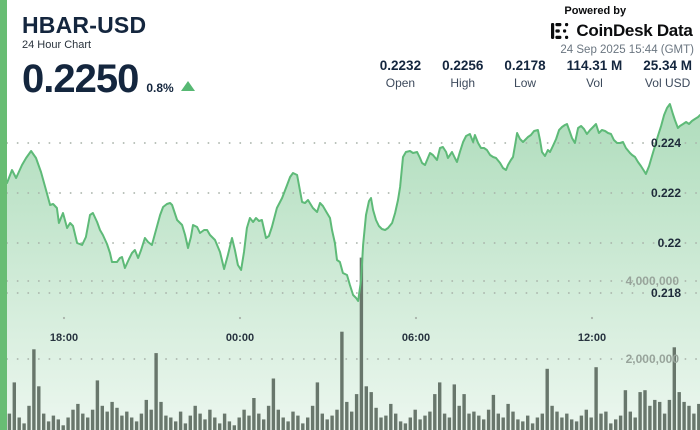 The image size is (700, 430). Describe the element at coordinates (622, 31) in the screenshot. I see `coindesk-data-link: CoinDesk Data` at that location.